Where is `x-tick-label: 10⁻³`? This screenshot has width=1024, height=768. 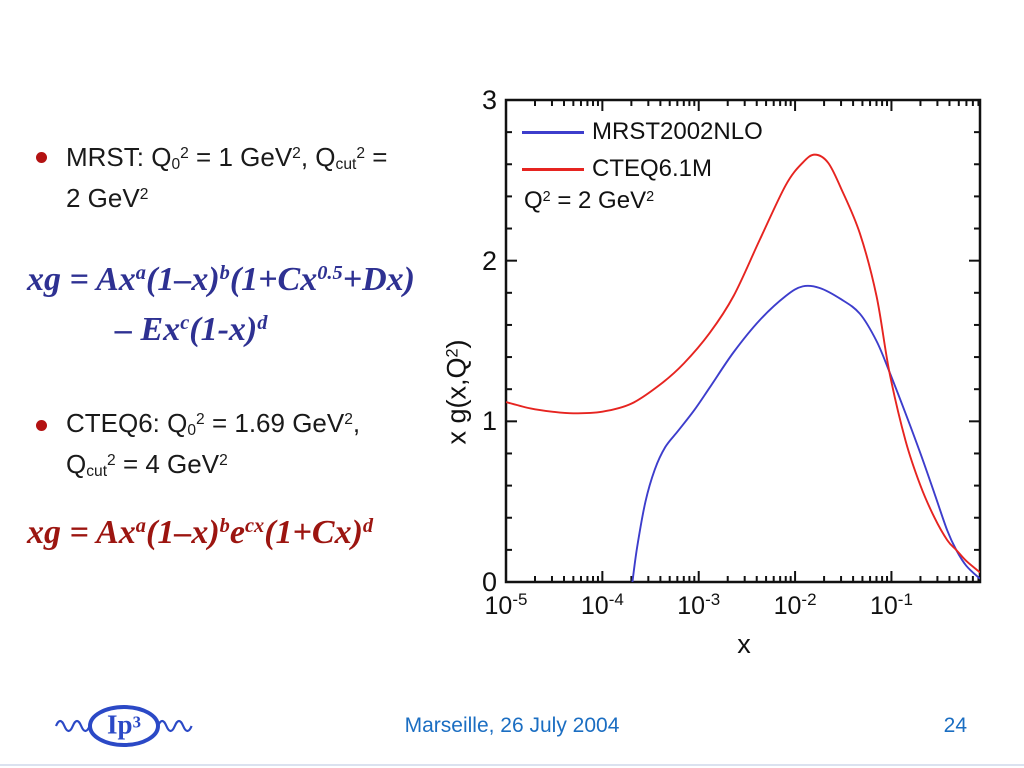
x-tick-label: 10⁻³ is located at coordinates (699, 605).